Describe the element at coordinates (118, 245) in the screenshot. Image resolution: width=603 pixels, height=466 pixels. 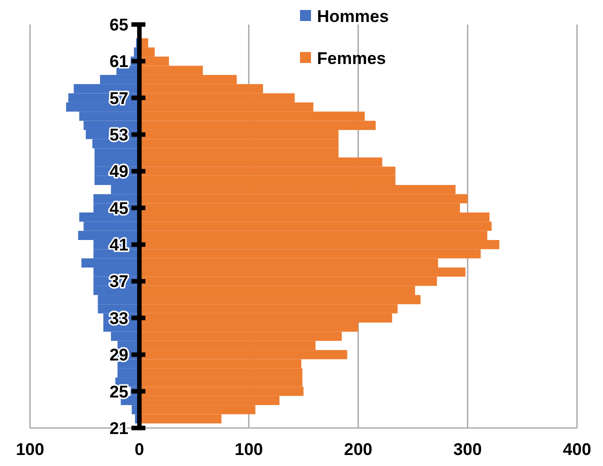
I see `y-tick-label: 41` at that location.